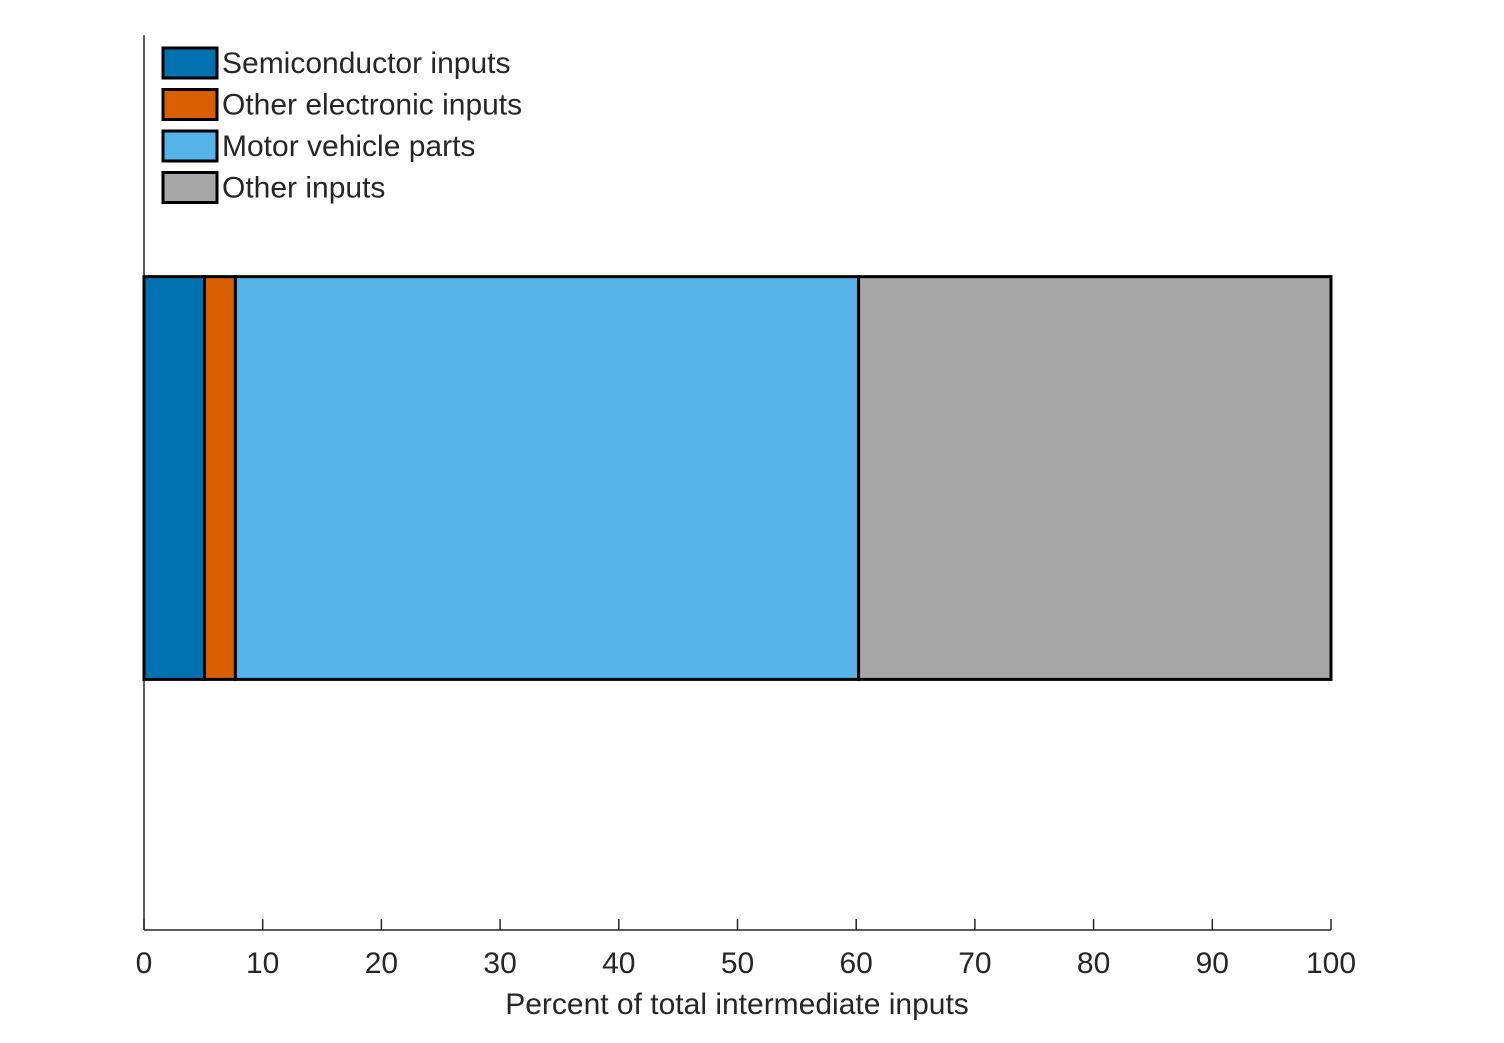 This screenshot has width=1504, height=1043. I want to click on x-tick-label: 50, so click(737, 963).